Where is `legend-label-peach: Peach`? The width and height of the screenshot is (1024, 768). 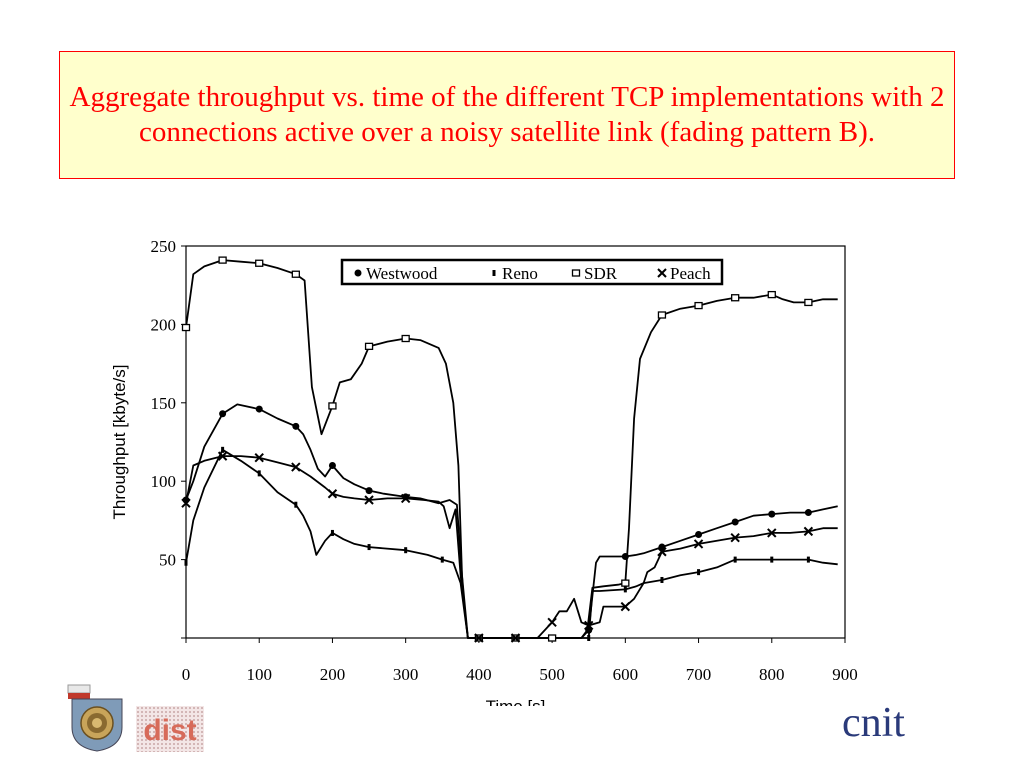
legend-label-peach: Peach is located at coordinates (690, 273).